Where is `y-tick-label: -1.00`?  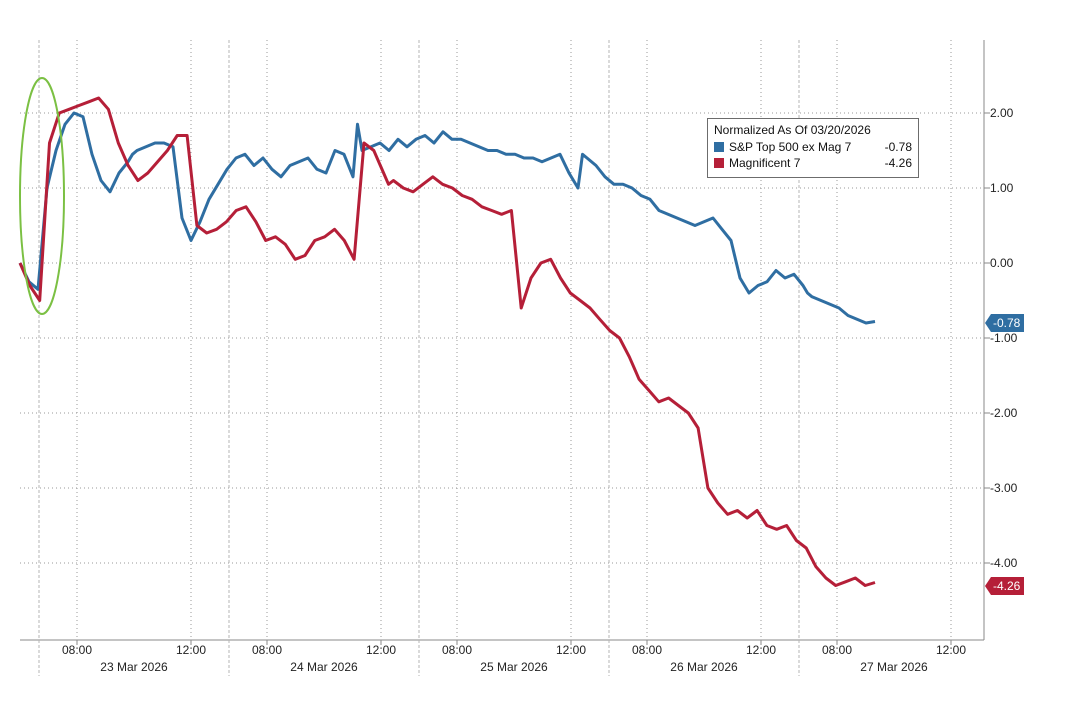
y-tick-label: -1.00 is located at coordinates (1004, 338).